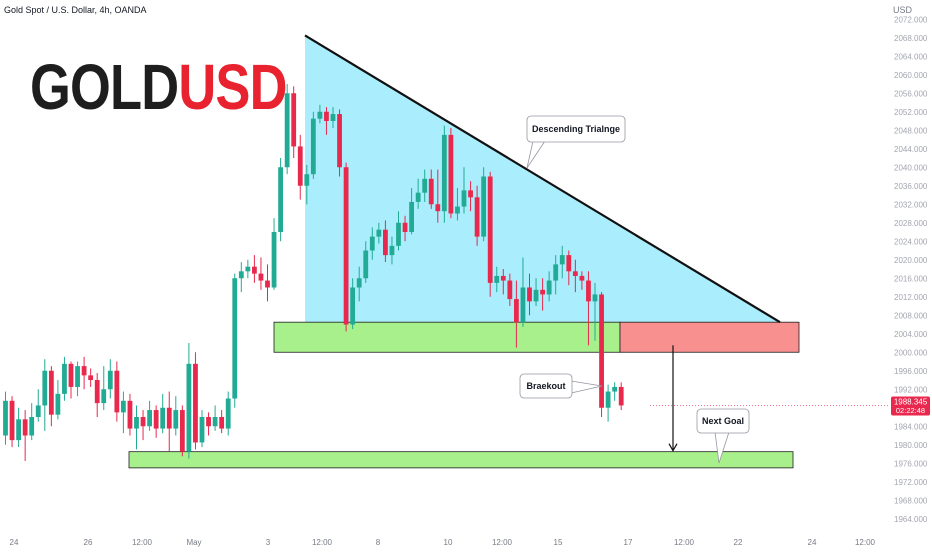  What do you see at coordinates (268, 542) in the screenshot?
I see `time-tick-label: 3` at bounding box center [268, 542].